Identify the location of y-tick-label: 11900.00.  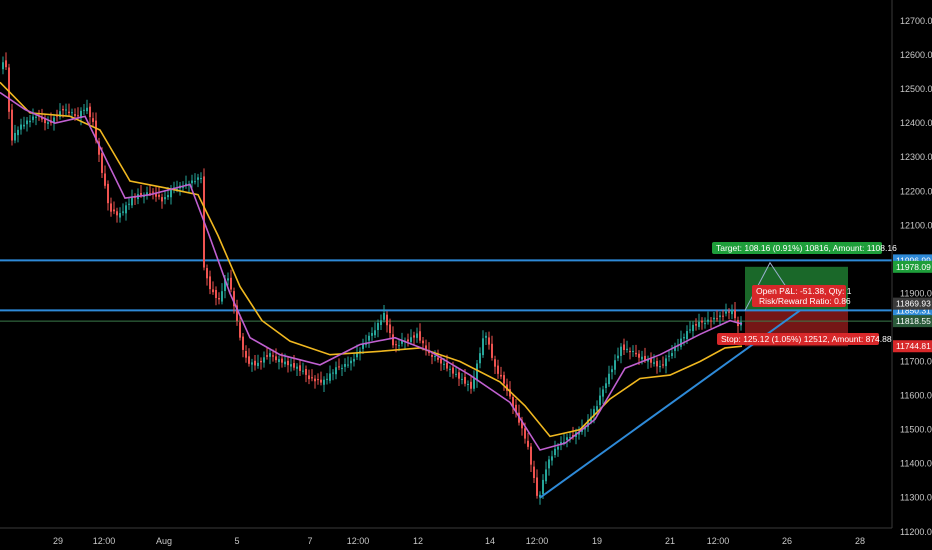
(916, 293).